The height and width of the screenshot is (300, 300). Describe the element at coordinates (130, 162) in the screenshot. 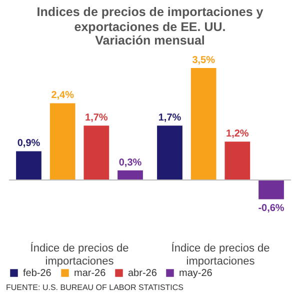

I see `data-label: 0,3%` at that location.